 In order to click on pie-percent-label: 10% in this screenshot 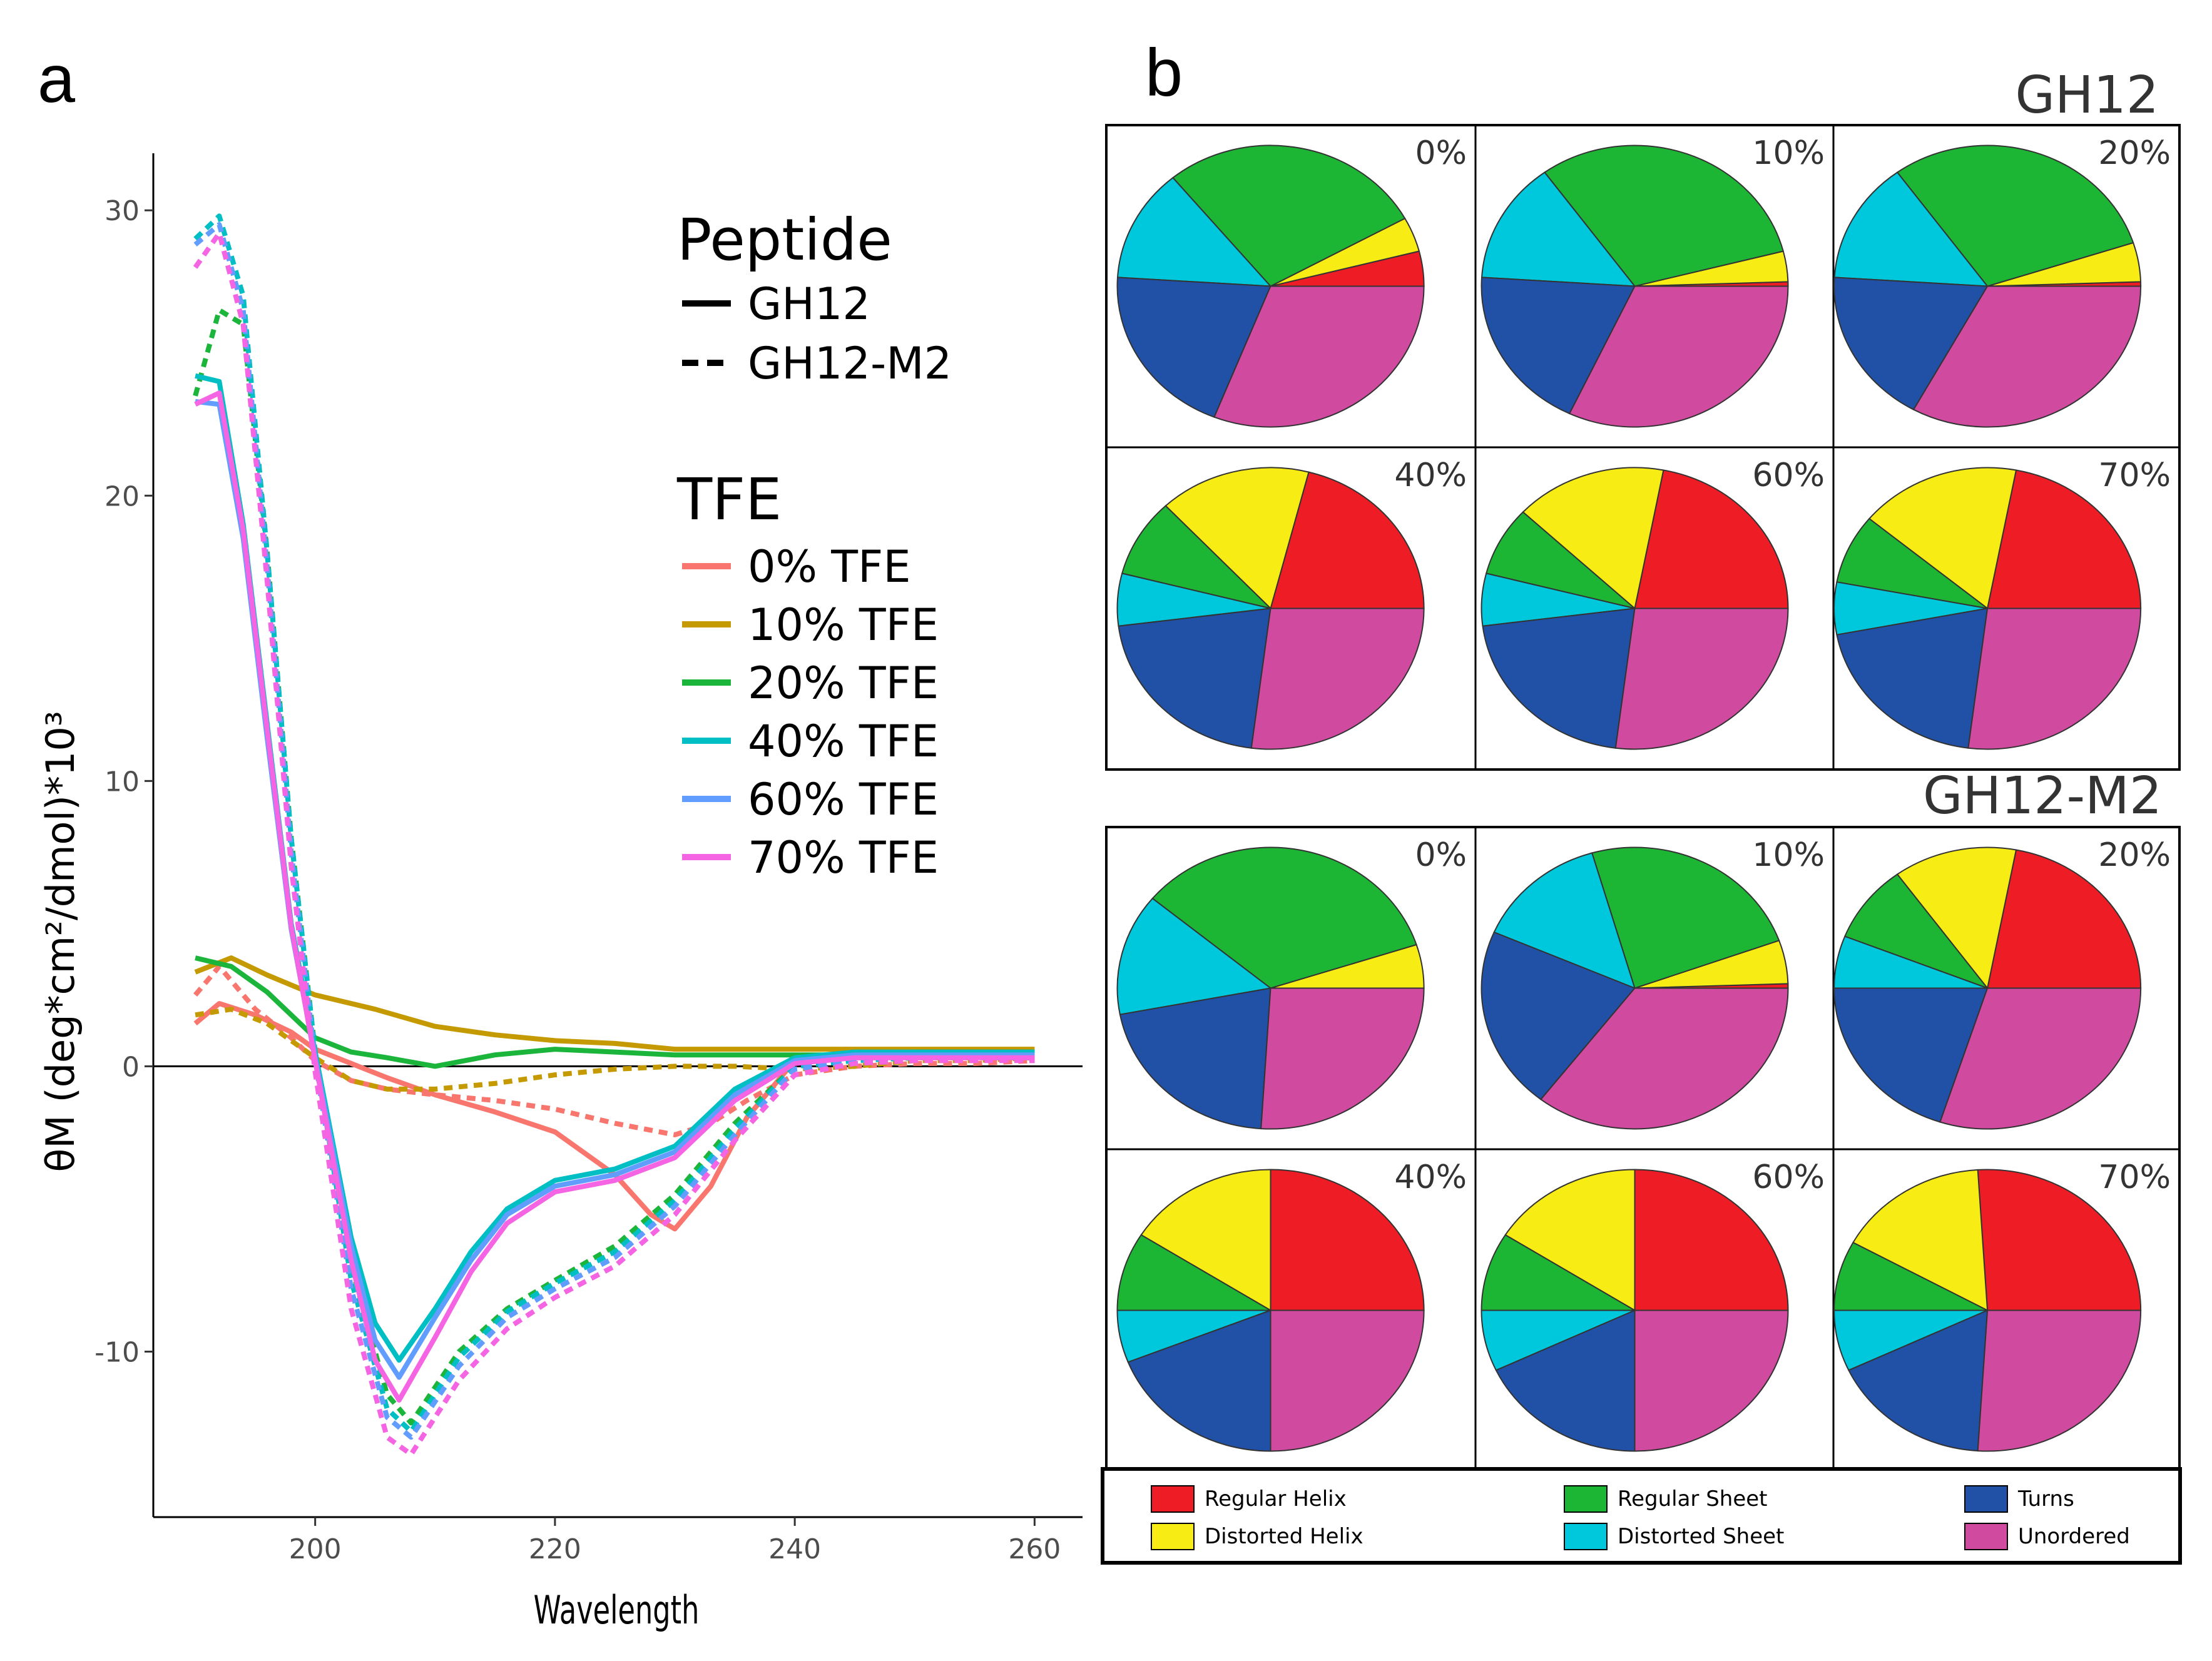, I will do `click(1789, 153)`.